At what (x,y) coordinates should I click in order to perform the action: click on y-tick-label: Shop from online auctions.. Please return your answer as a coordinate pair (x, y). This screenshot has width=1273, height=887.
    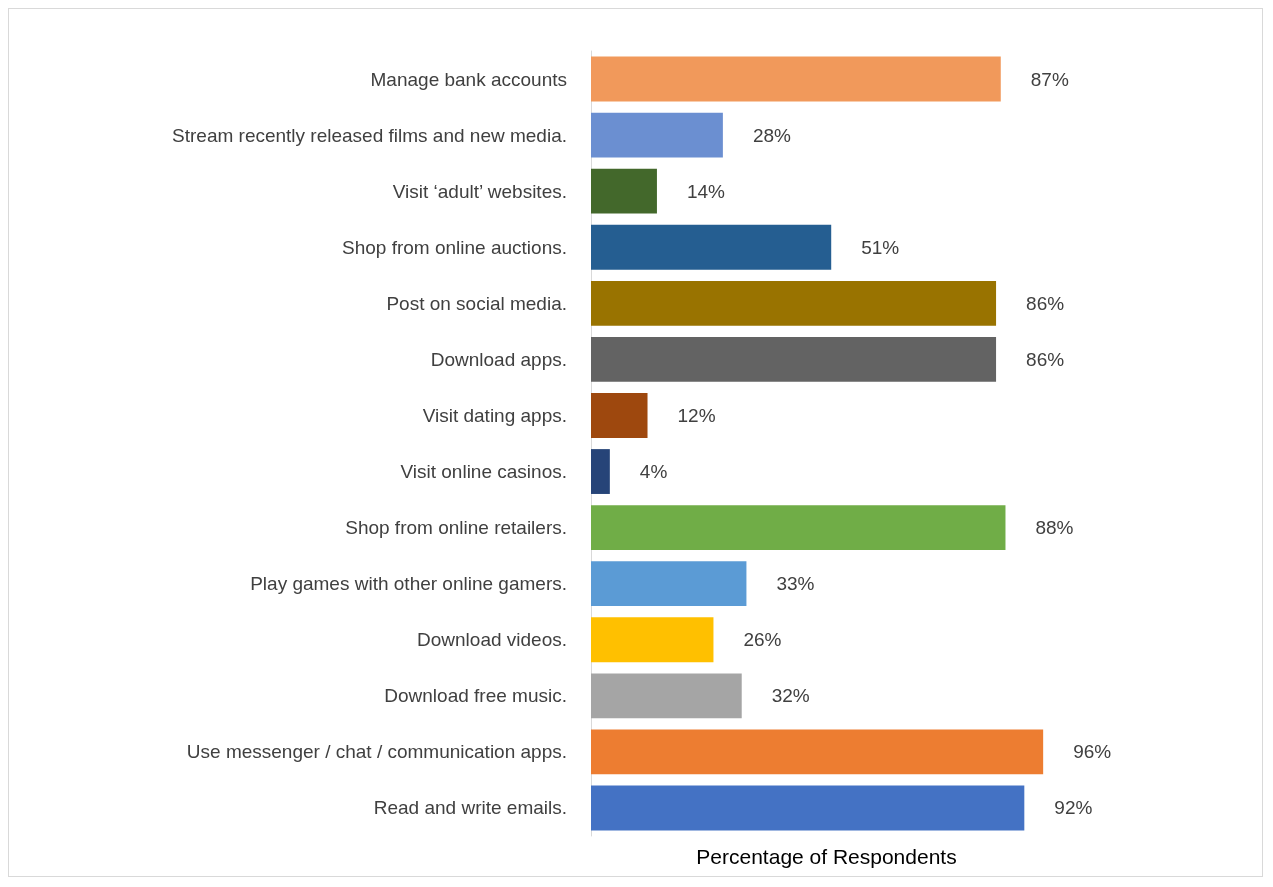
    Looking at the image, I should click on (454, 247).